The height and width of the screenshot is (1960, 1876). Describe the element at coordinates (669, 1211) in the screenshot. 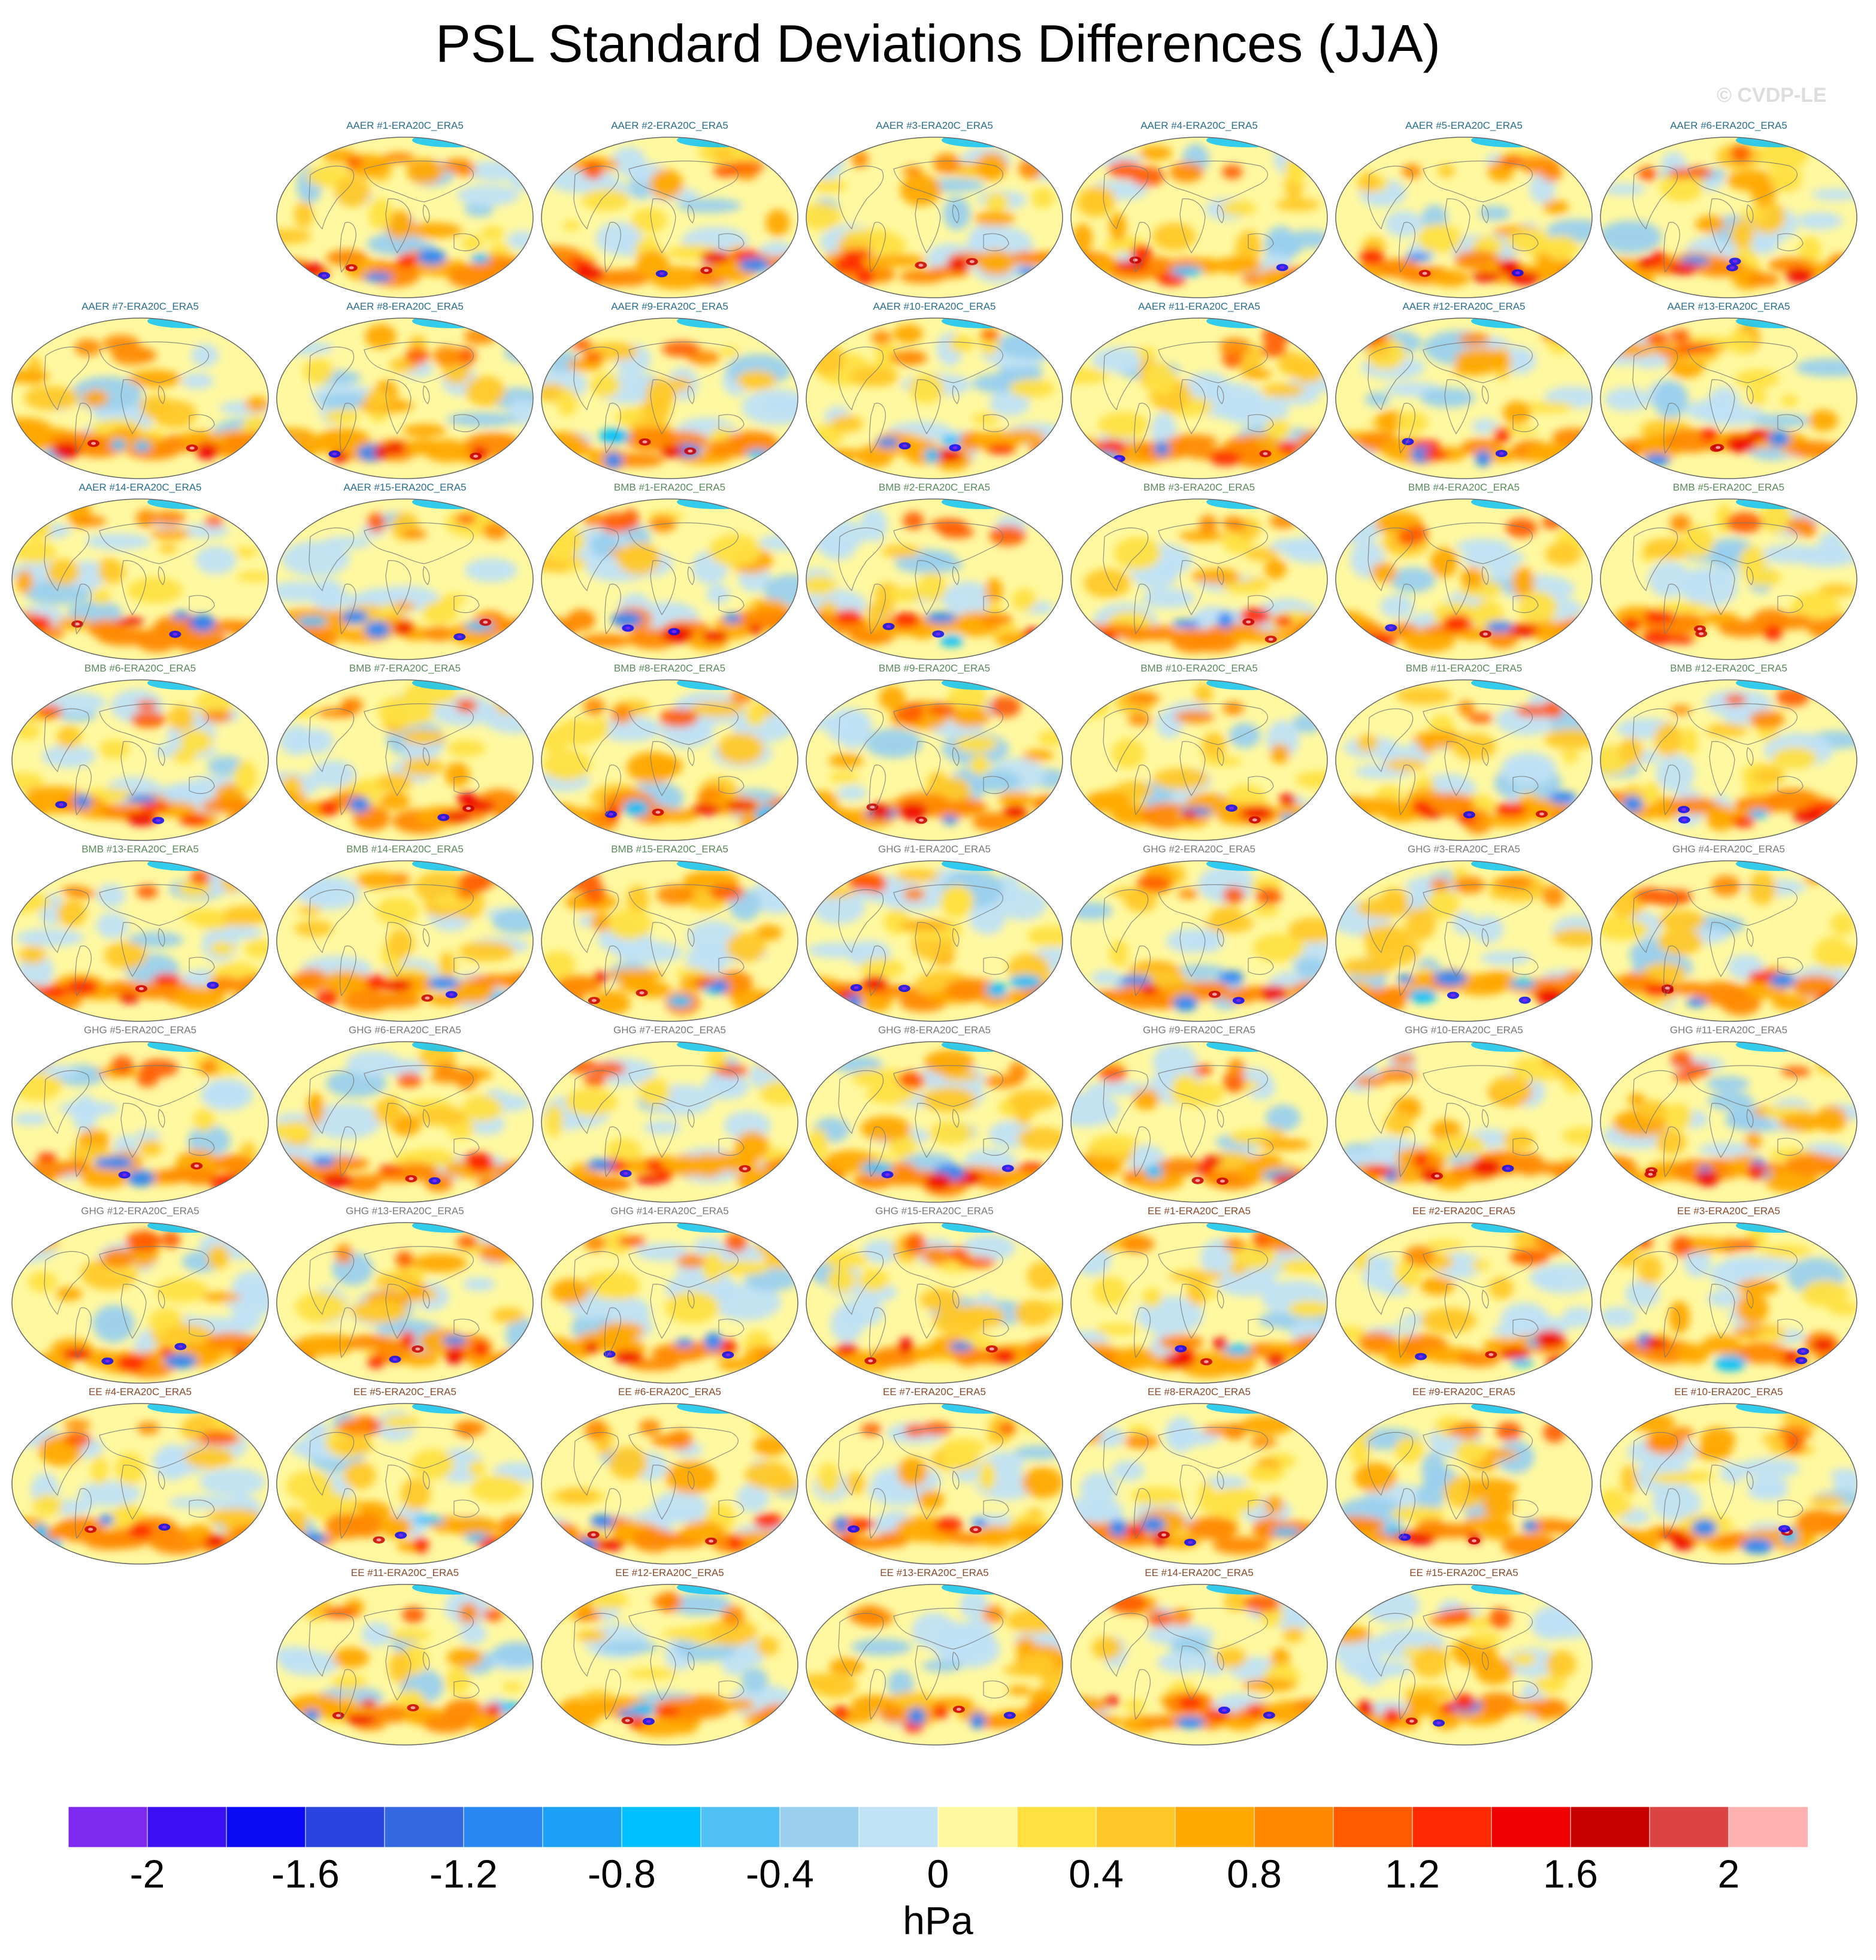

I see `panel-title: GHG #14-ERA20C_ERA5` at that location.